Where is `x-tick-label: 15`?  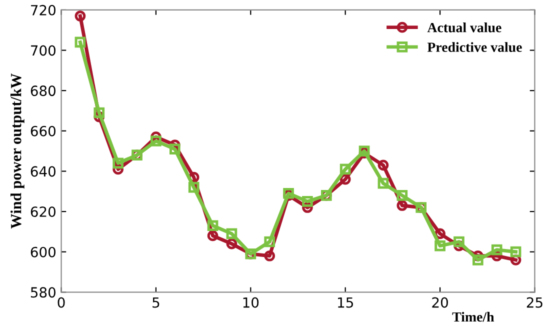
x-tick-label: 15 is located at coordinates (345, 302).